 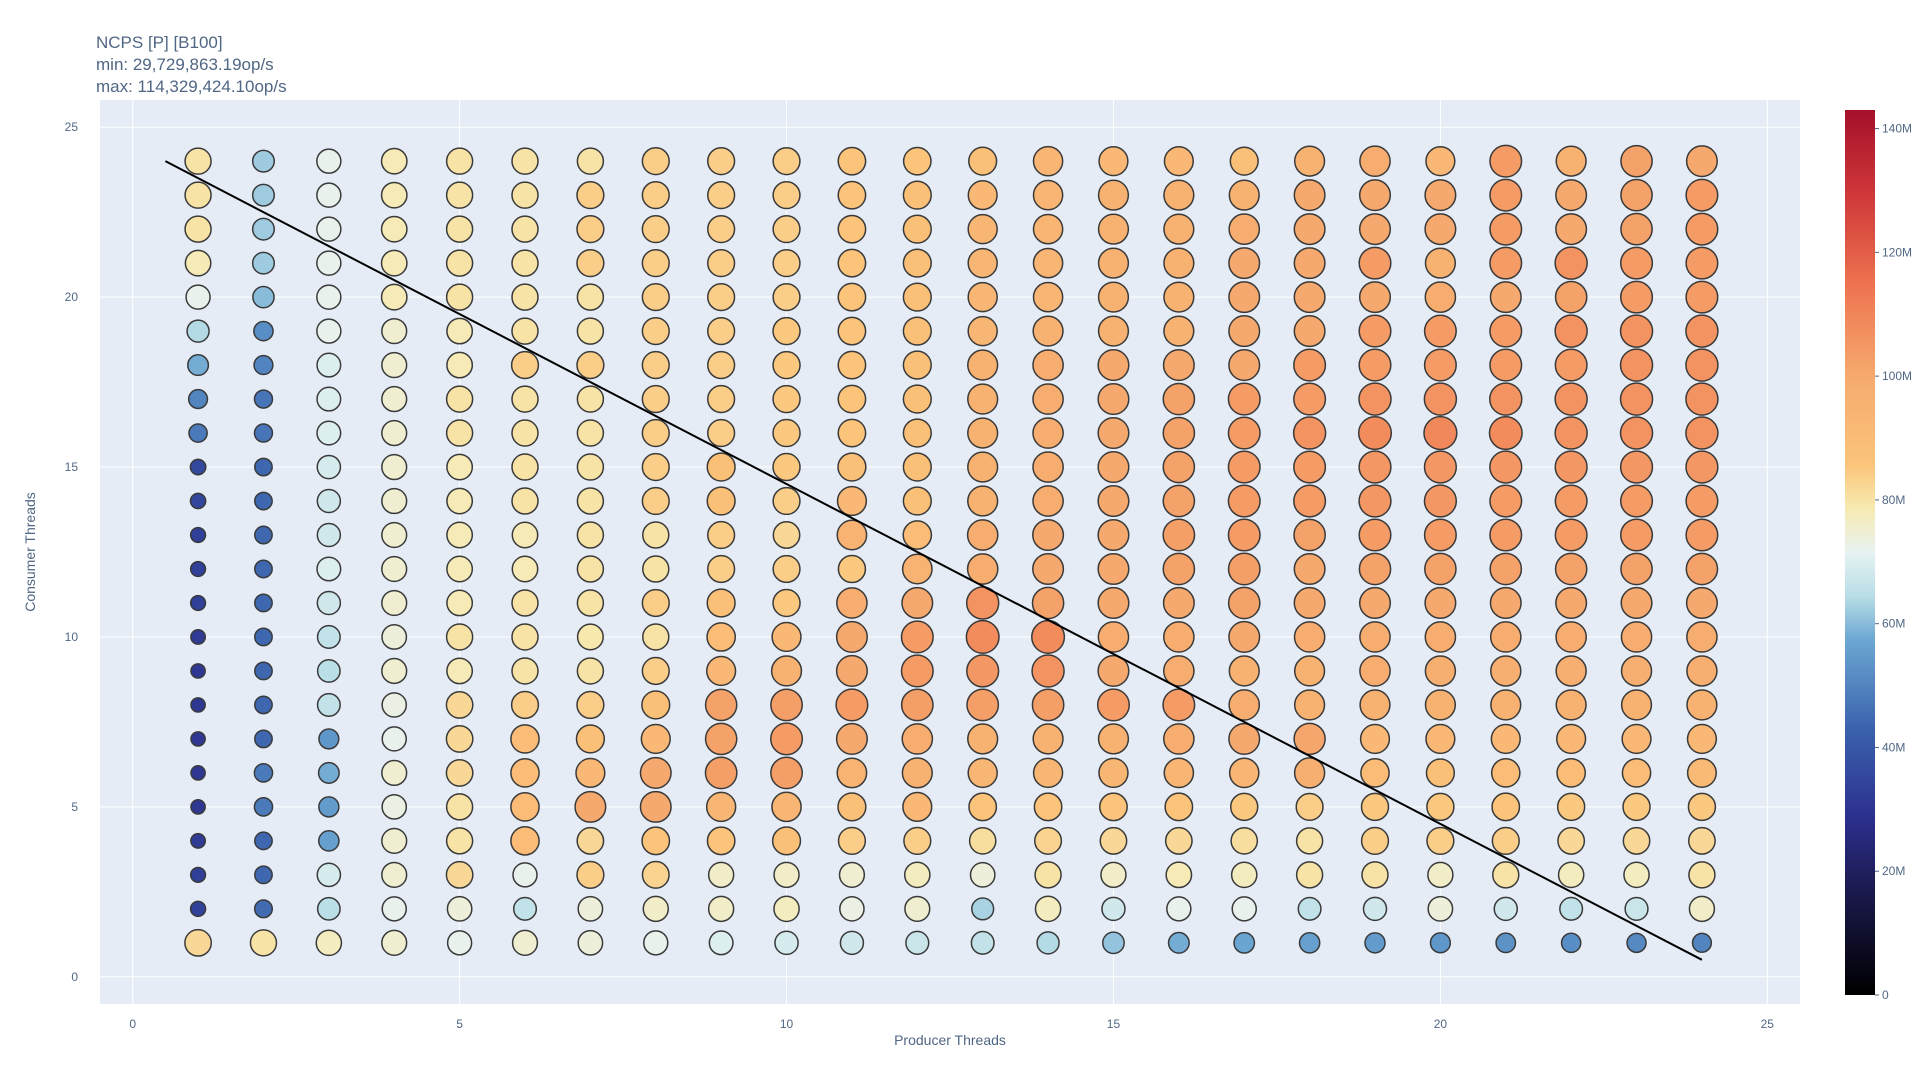 I want to click on chart-subtitle-min: min: 29,729,863.19op/s, so click(x=185, y=64).